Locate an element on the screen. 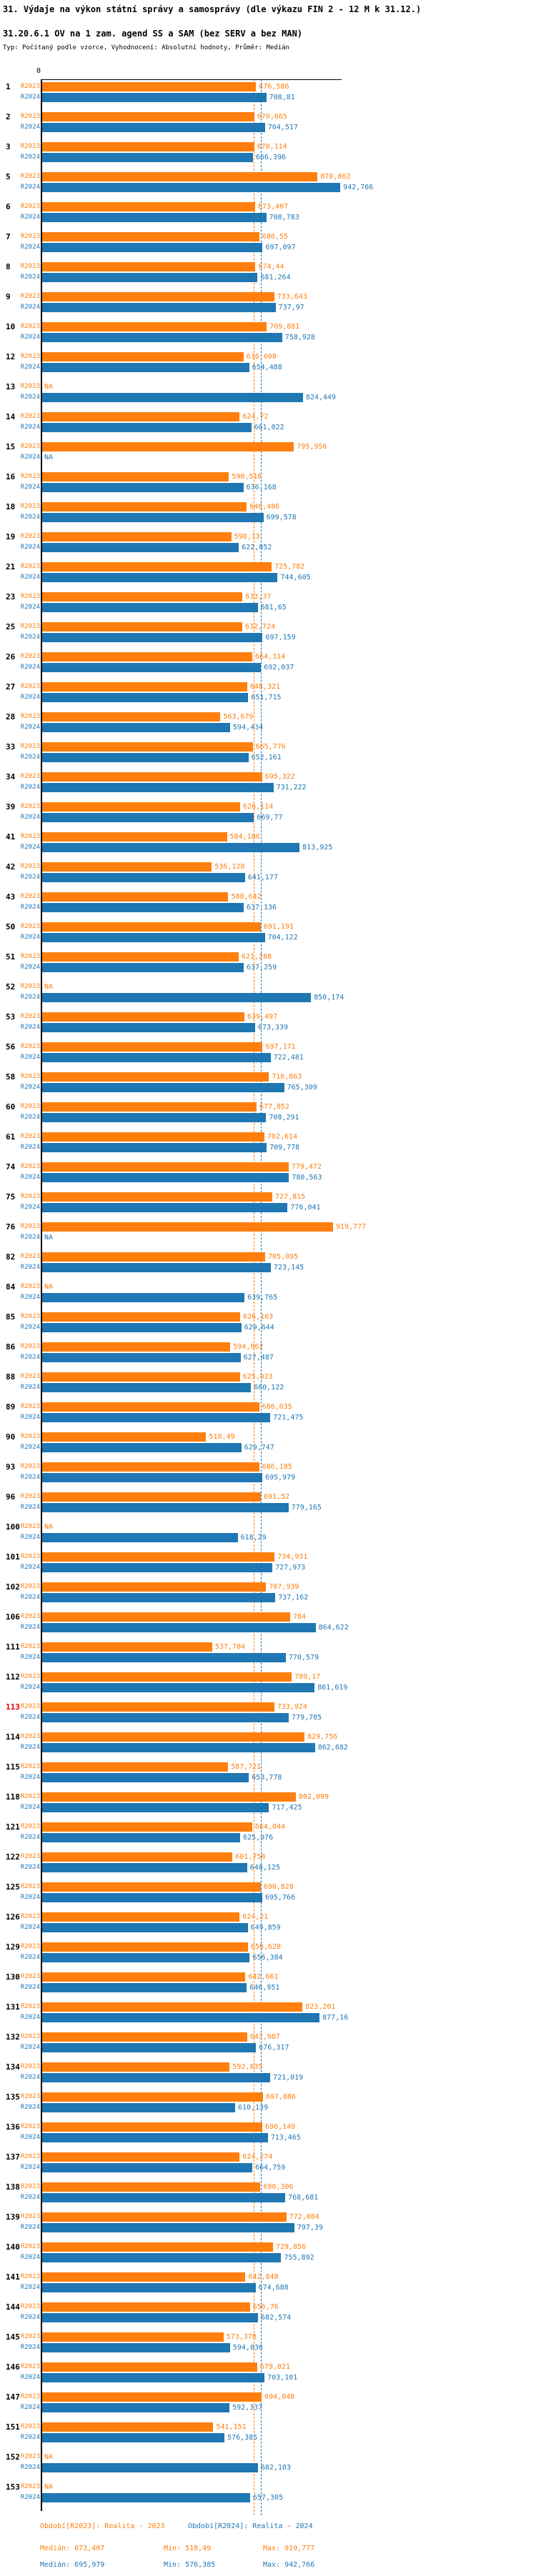  chart-row: 90 R2023 518,49 R2024 629,747 is located at coordinates (268, 1442).